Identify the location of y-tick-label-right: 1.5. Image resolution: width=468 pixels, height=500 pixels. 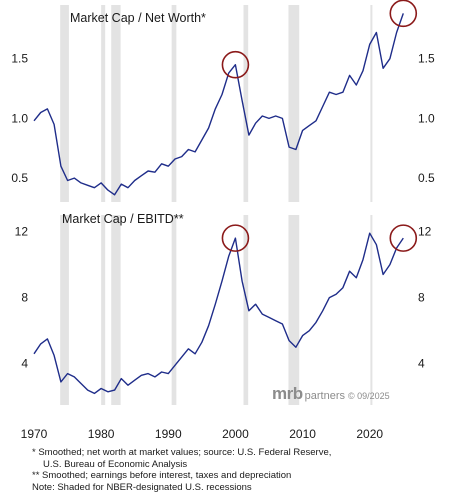
(426, 59).